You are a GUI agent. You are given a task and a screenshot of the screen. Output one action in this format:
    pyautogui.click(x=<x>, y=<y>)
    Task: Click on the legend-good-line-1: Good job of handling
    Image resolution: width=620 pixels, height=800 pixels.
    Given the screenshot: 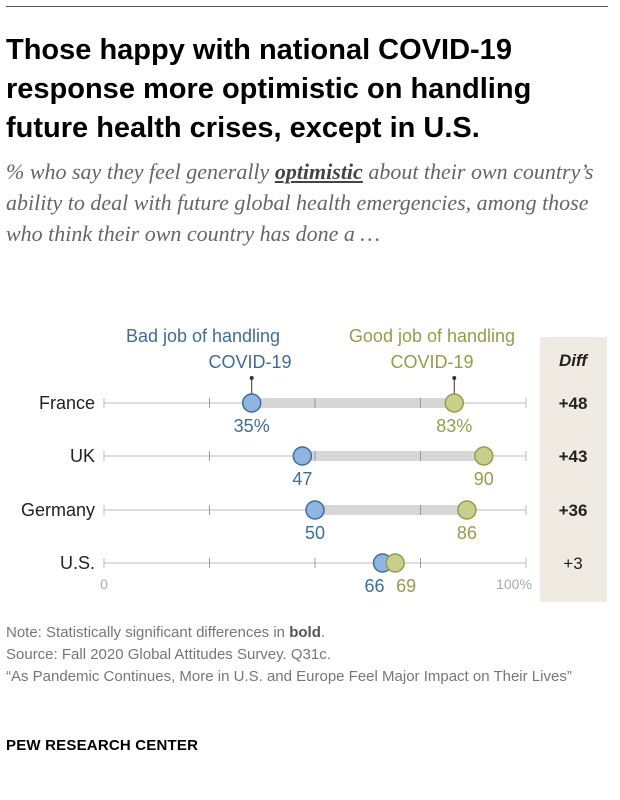 What is the action you would take?
    pyautogui.click(x=432, y=336)
    